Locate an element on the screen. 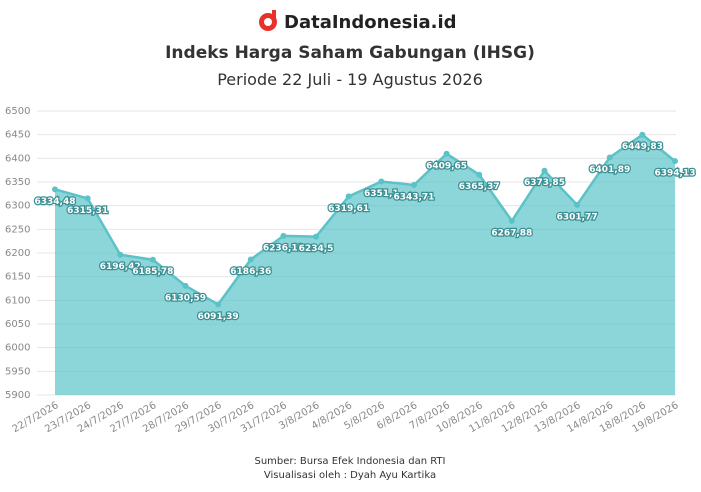 The height and width of the screenshot is (492, 701). y-tick-label: 6200 is located at coordinates (17, 253).